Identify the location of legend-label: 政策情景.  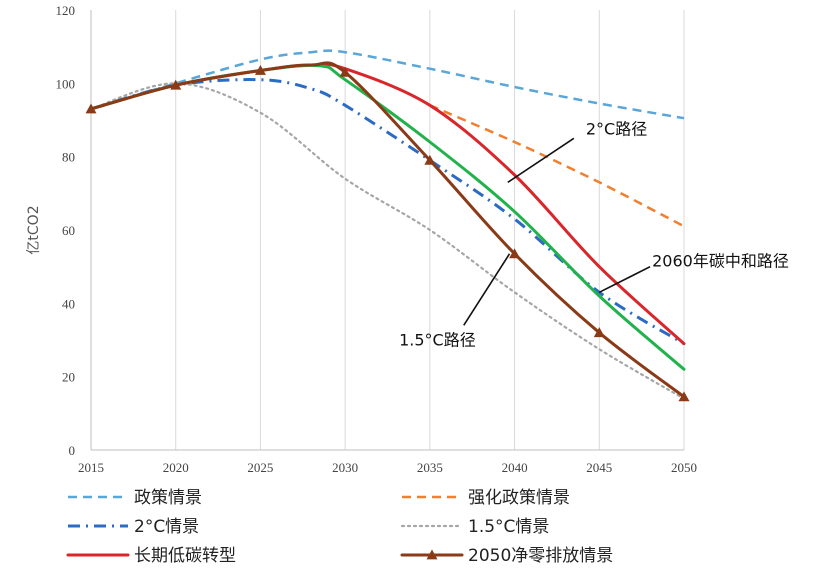
(168, 498).